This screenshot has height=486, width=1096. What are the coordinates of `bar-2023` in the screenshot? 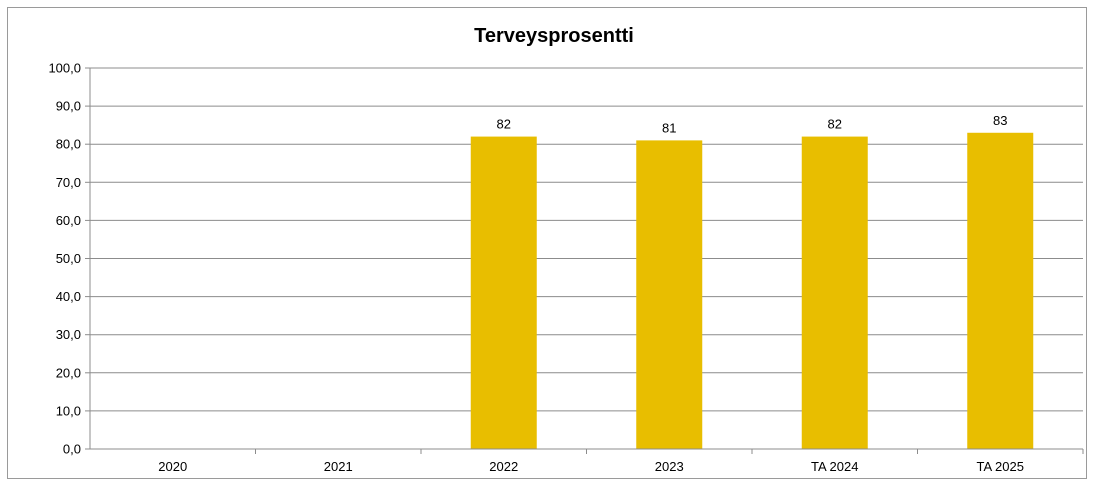 It's located at (669, 294).